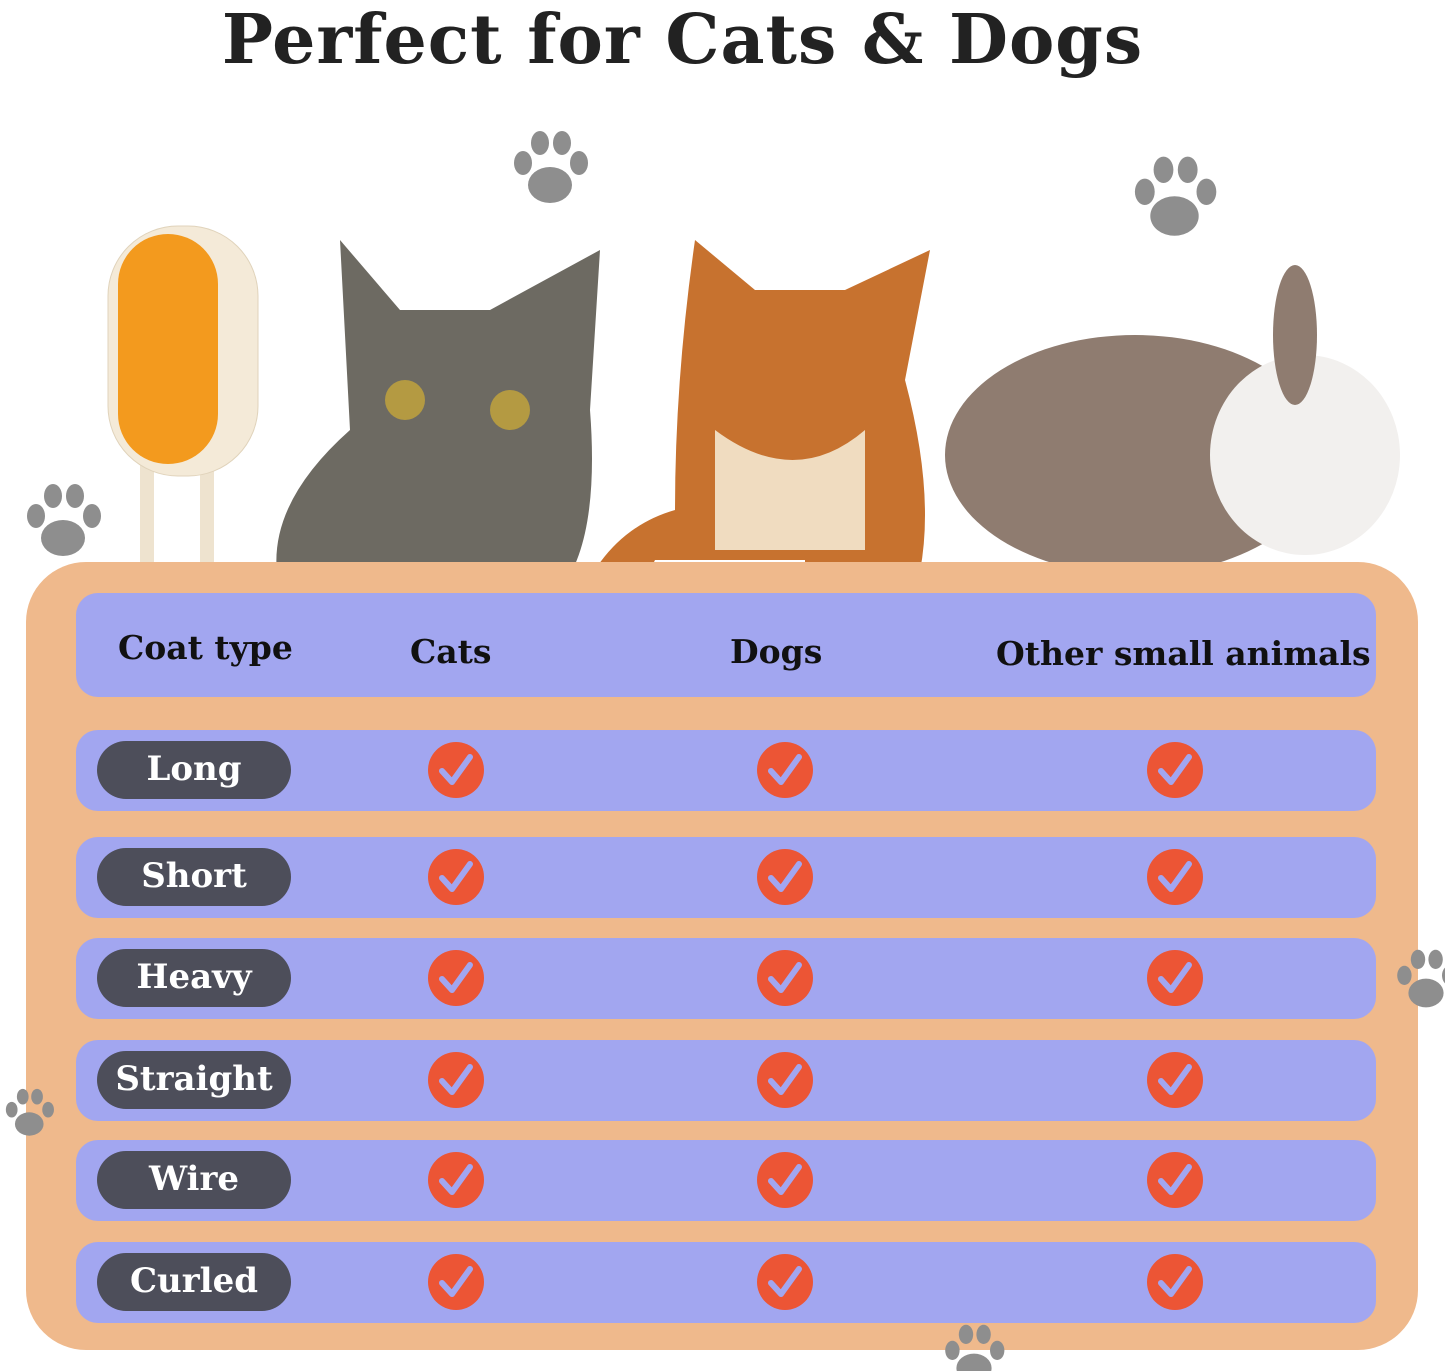  What do you see at coordinates (726, 645) in the screenshot?
I see `table-header` at bounding box center [726, 645].